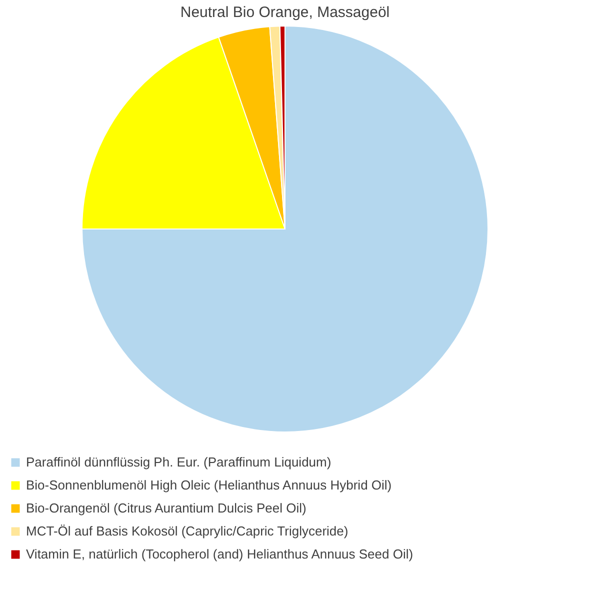  Describe the element at coordinates (187, 531) in the screenshot. I see `legend-label: MCT-Öl auf Basis Kokosöl (Caprylic/Capric Triglyceride)` at that location.